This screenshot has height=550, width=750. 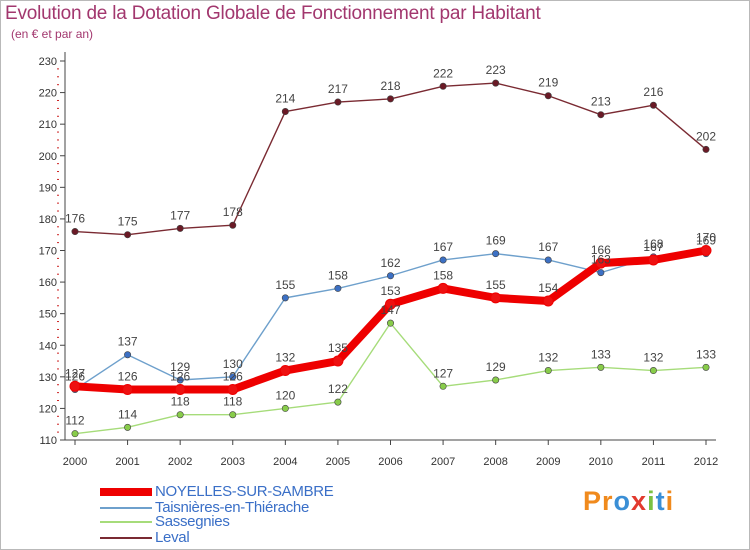 What do you see at coordinates (628, 501) in the screenshot?
I see `proxiti-logo: Proxiti` at bounding box center [628, 501].